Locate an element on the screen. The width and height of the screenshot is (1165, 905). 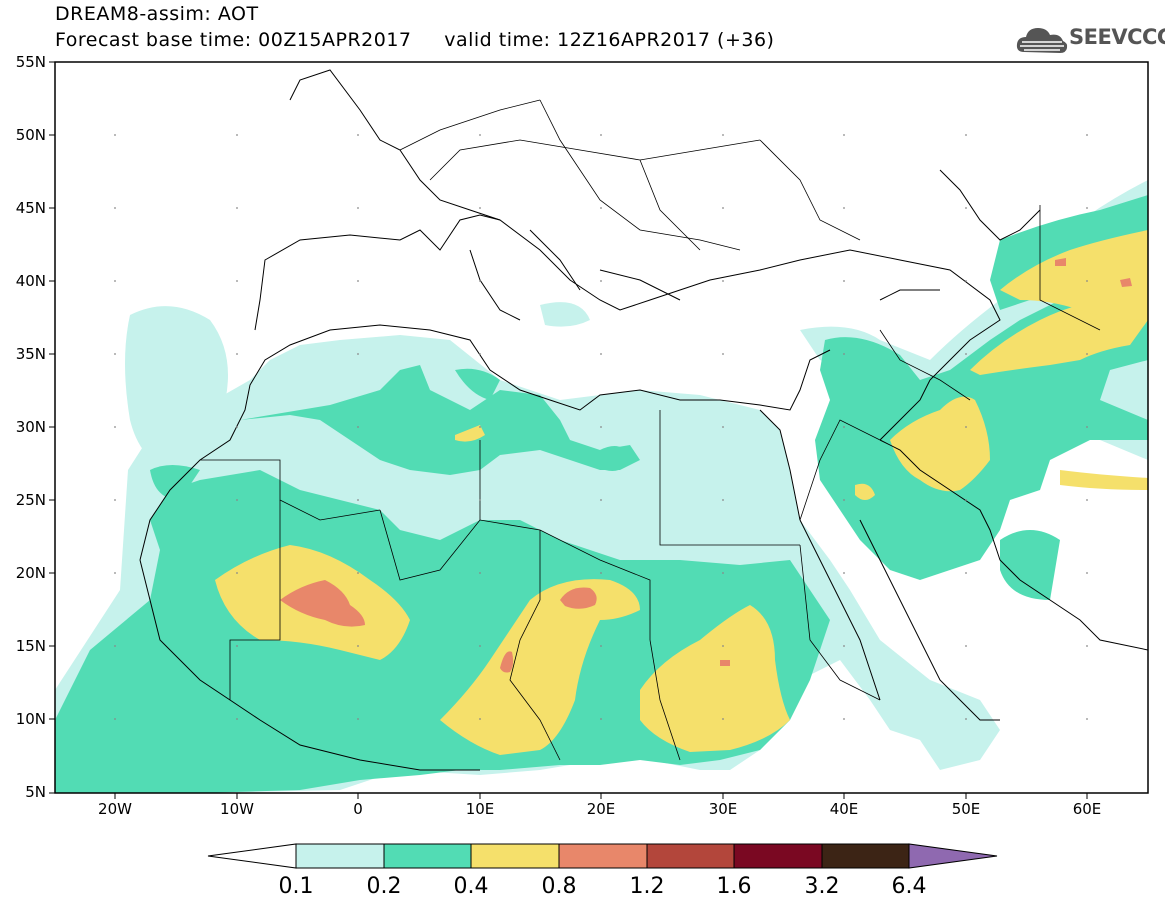
lon-label: 0 is located at coordinates (358, 809).